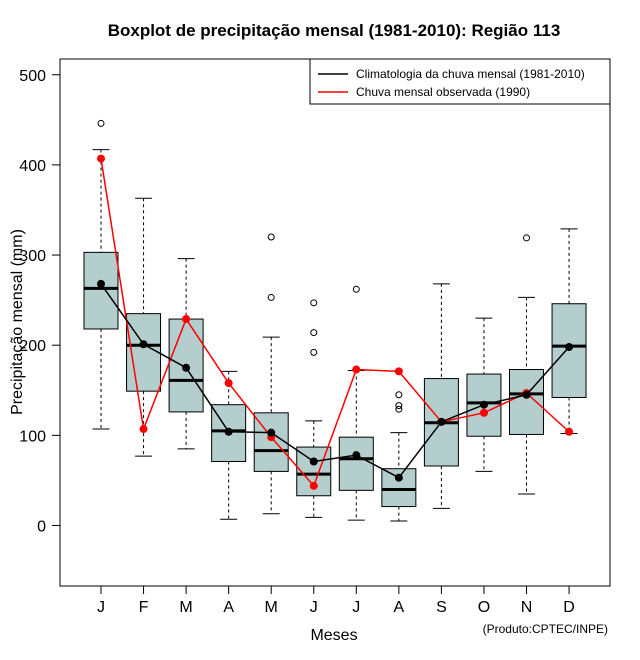  I want to click on legend-label: Climatologia da chuva mensal (1981-2010), so click(470, 74).